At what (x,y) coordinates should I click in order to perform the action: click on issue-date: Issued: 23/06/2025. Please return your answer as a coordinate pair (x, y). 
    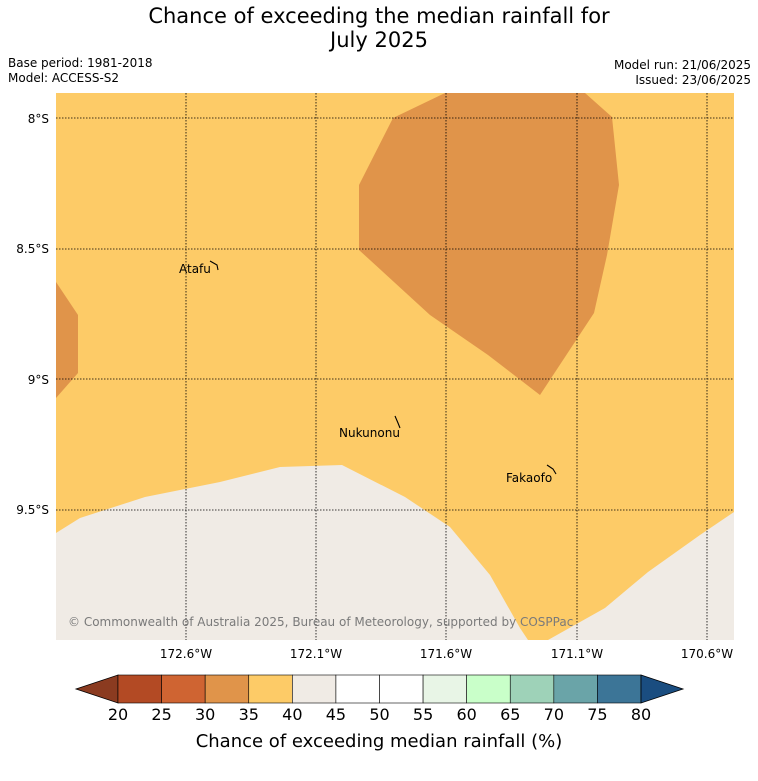
    Looking at the image, I should click on (693, 80).